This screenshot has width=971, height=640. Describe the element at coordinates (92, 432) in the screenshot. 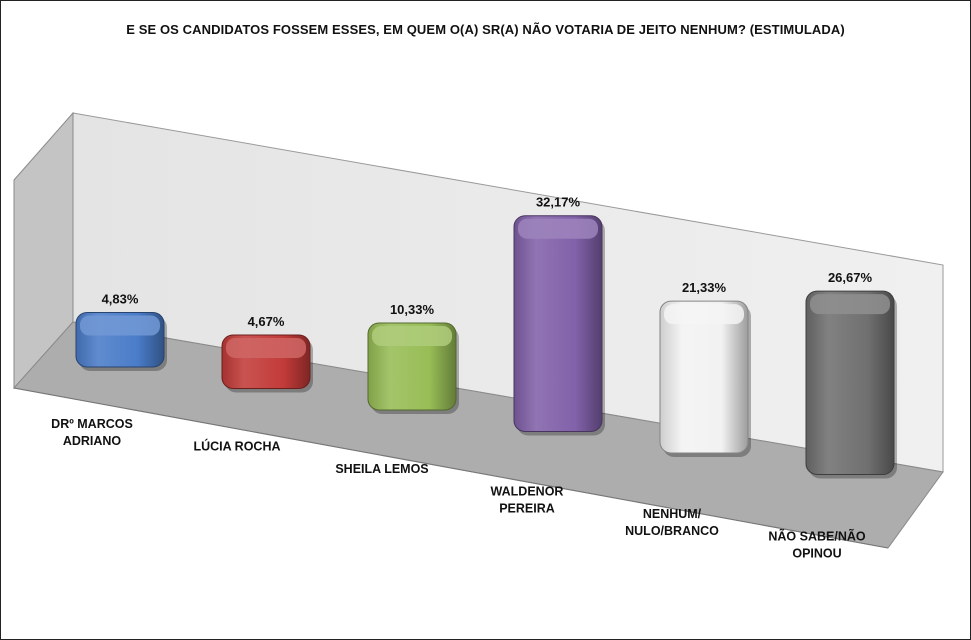

I see `category-label: DRº MARCOS ADRIANO` at that location.